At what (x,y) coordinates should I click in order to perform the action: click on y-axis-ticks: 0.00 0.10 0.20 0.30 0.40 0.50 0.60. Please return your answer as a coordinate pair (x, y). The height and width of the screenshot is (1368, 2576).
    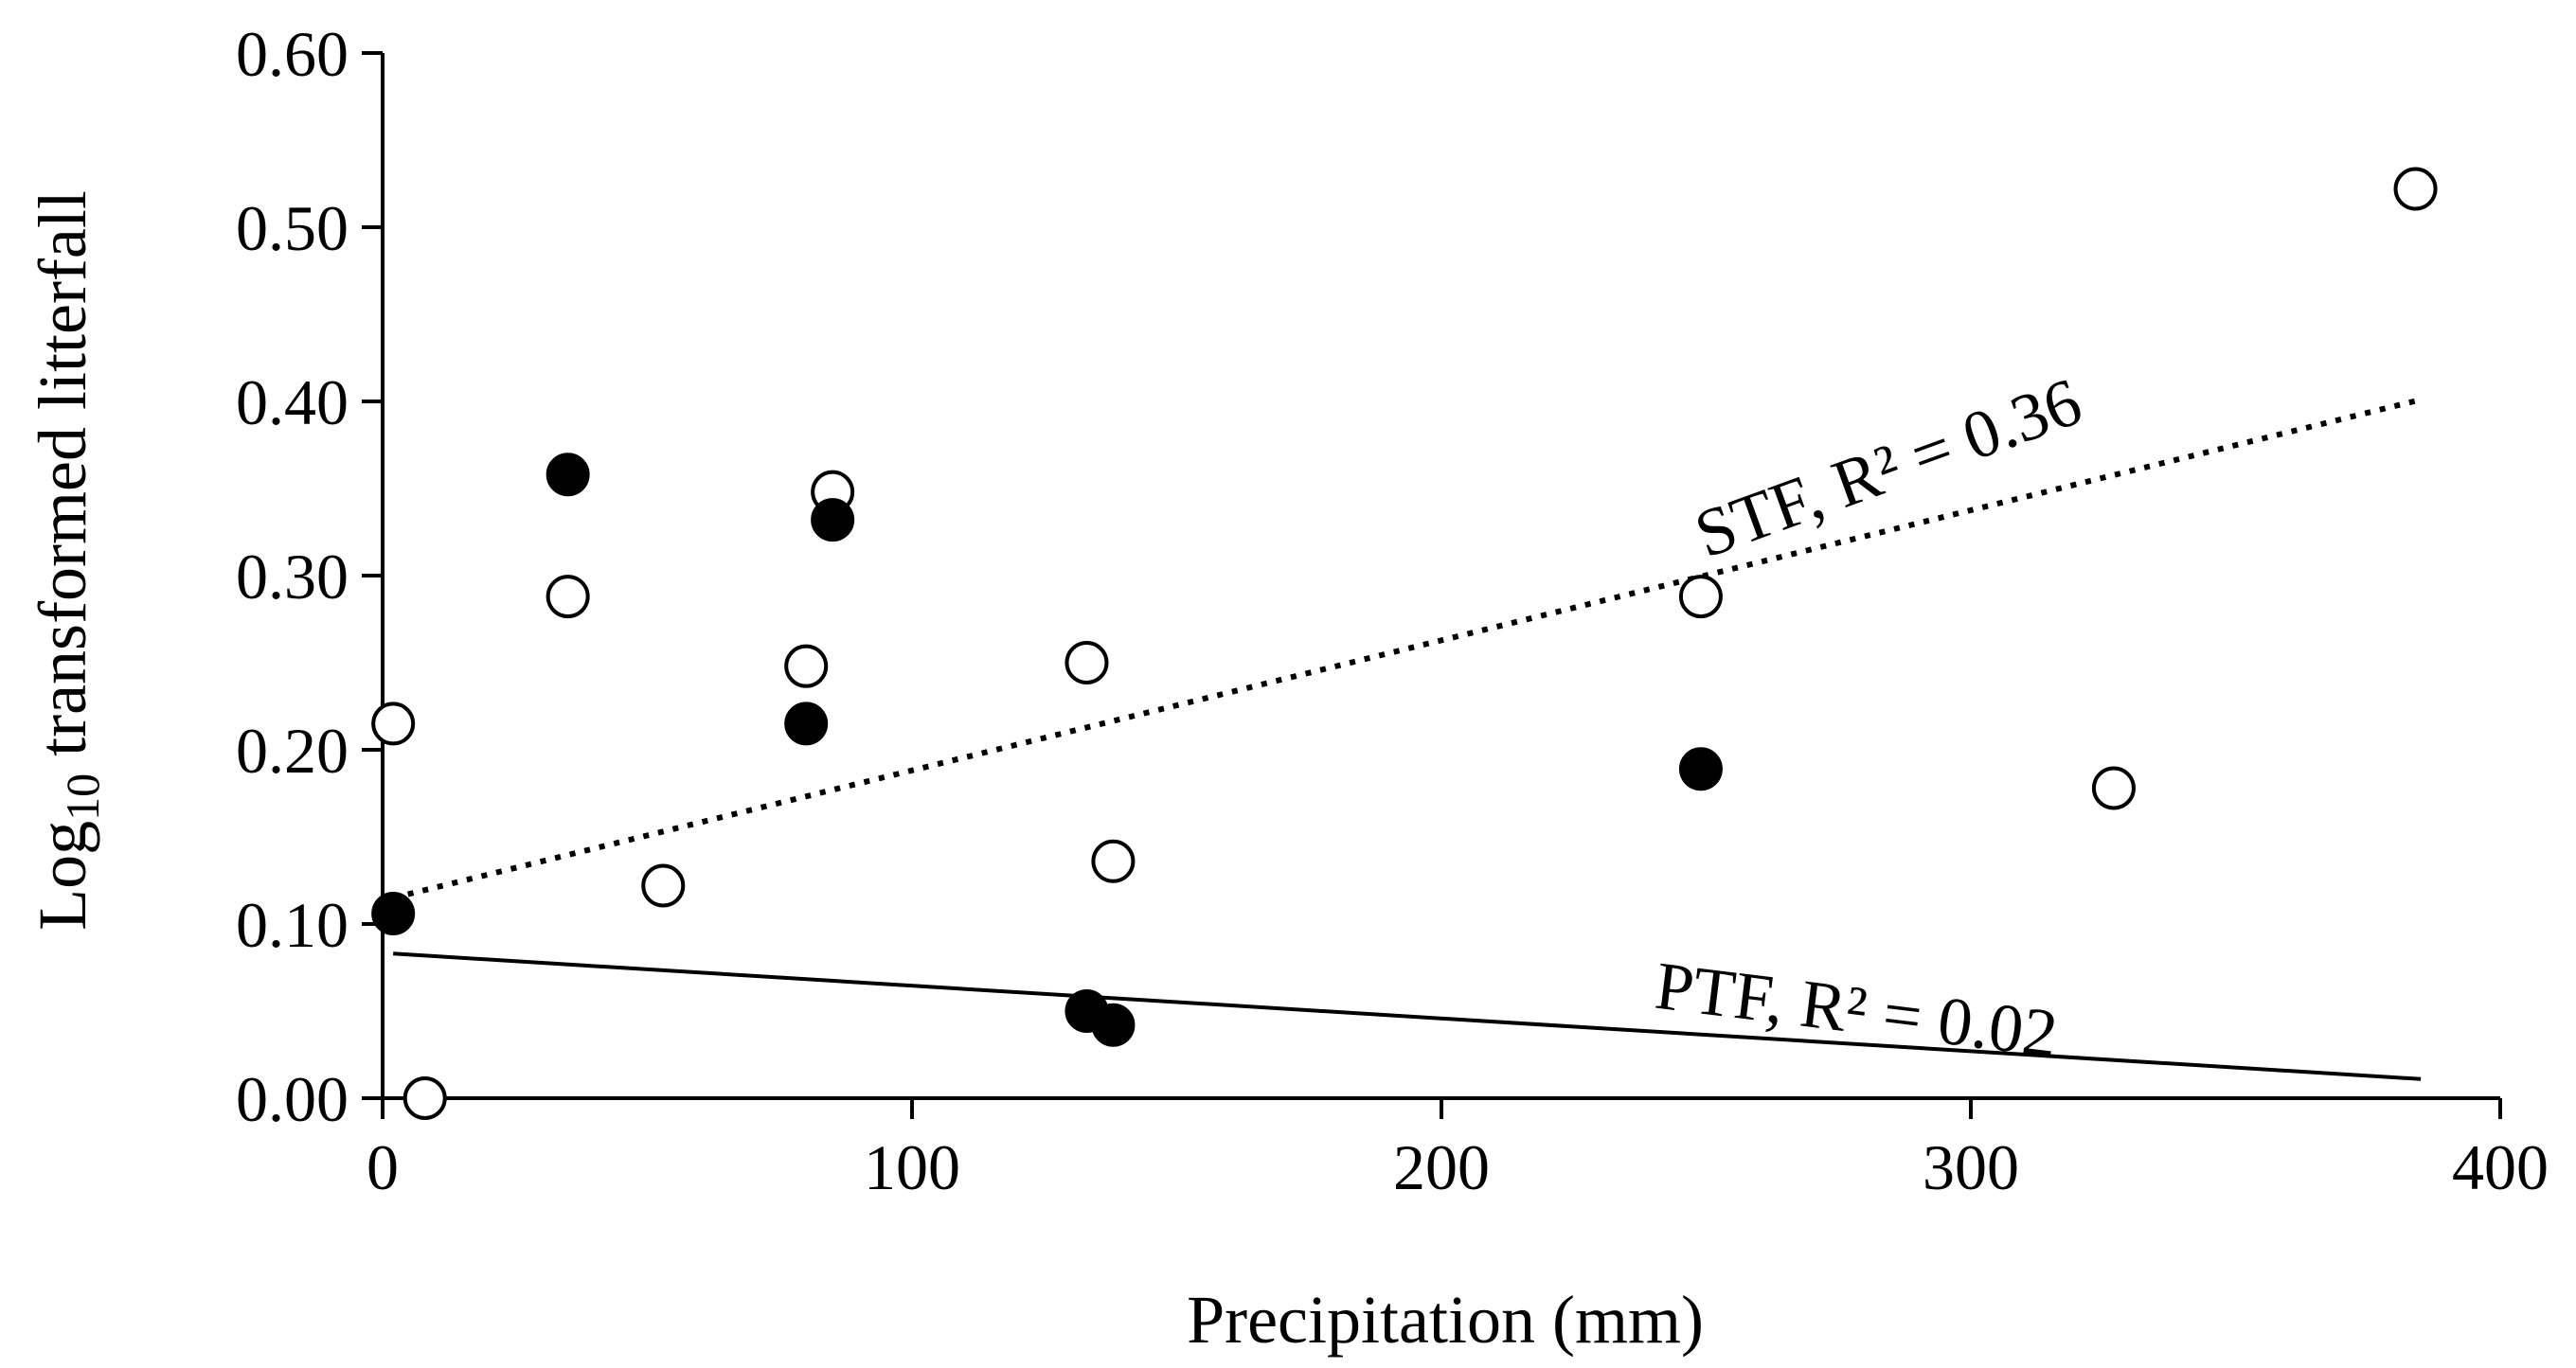
    Looking at the image, I should click on (309, 576).